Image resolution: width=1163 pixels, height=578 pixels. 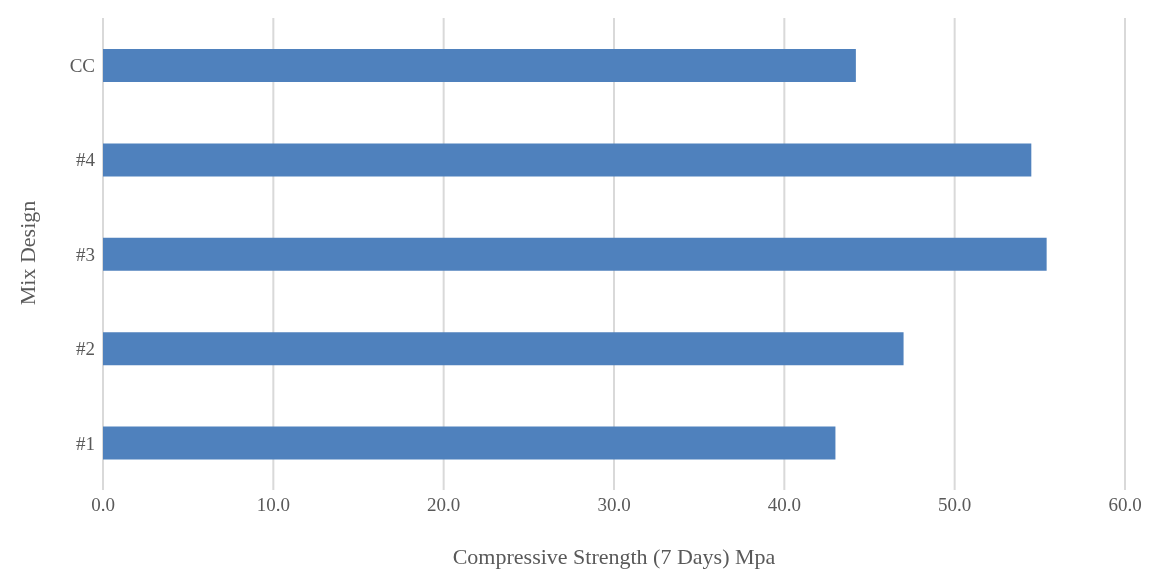 I want to click on x-tick-label: 30.0, so click(x=614, y=505).